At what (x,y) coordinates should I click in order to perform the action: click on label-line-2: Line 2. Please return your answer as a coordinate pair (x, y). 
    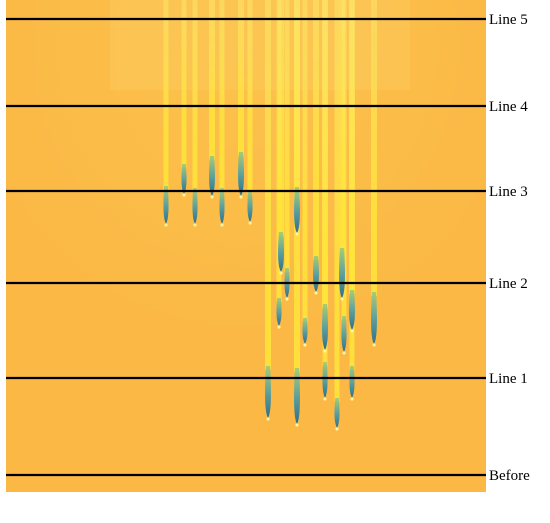
    Looking at the image, I should click on (508, 284).